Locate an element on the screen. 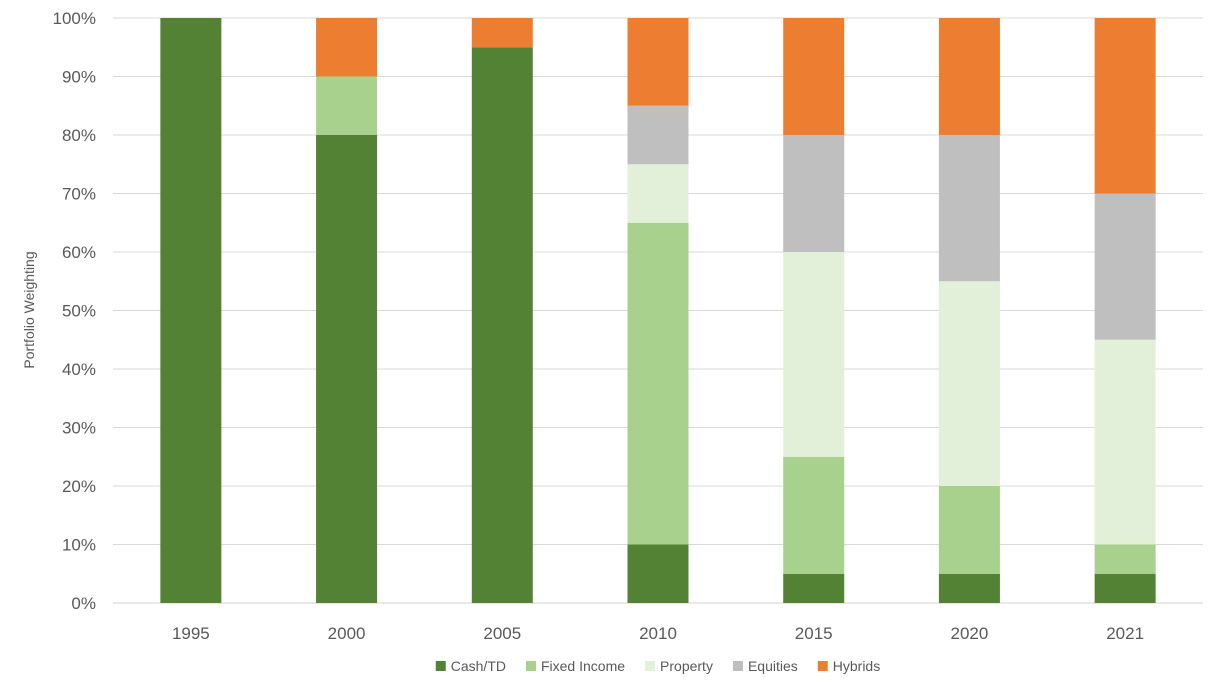 This screenshot has height=690, width=1226. x-axis-ticks: 1995 2000 2005 2010 2015 2020 2021 is located at coordinates (658, 633).